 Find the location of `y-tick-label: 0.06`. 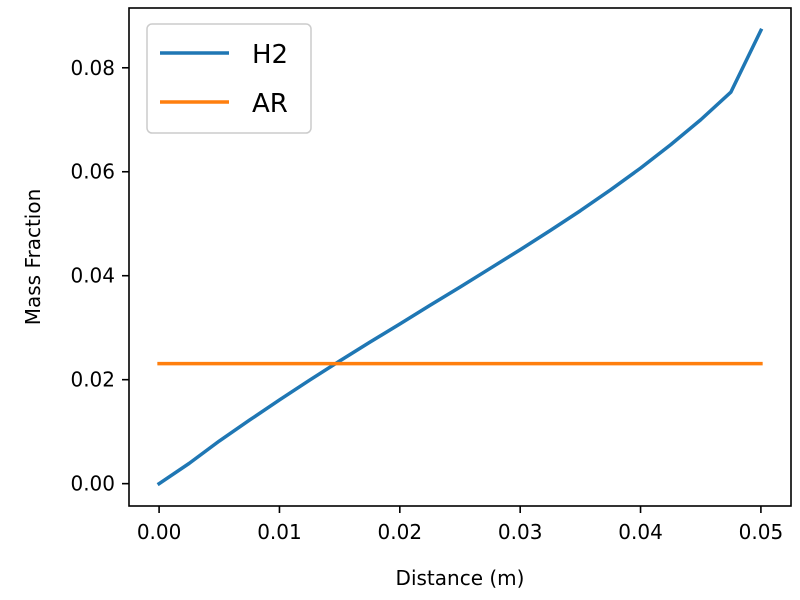

y-tick-label: 0.06 is located at coordinates (92, 172).